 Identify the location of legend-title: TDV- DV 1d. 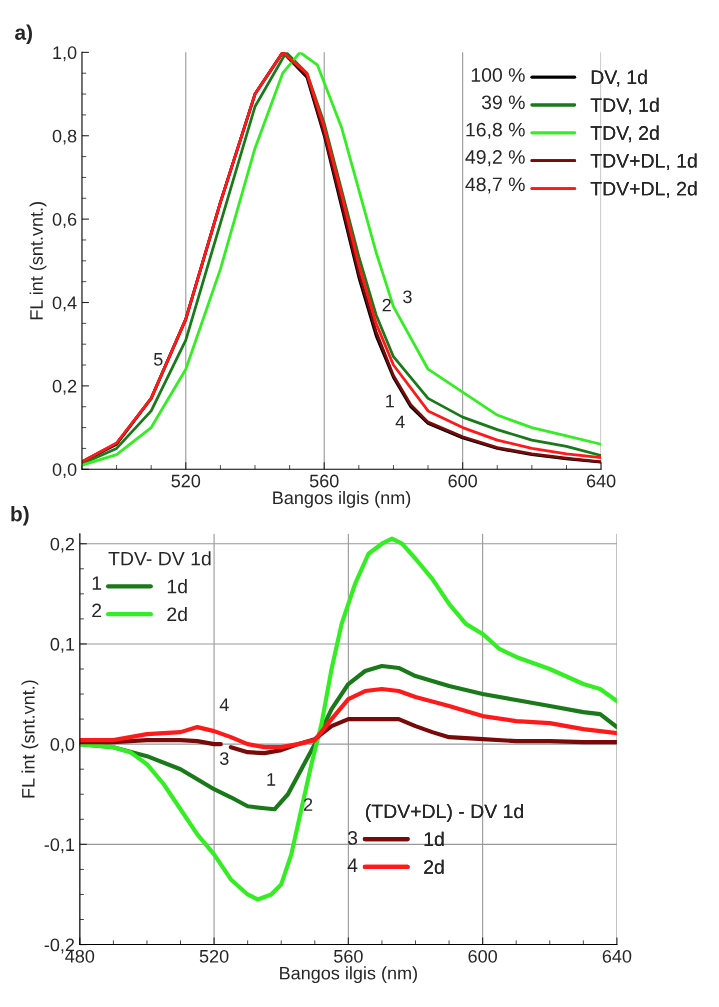
(159, 558).